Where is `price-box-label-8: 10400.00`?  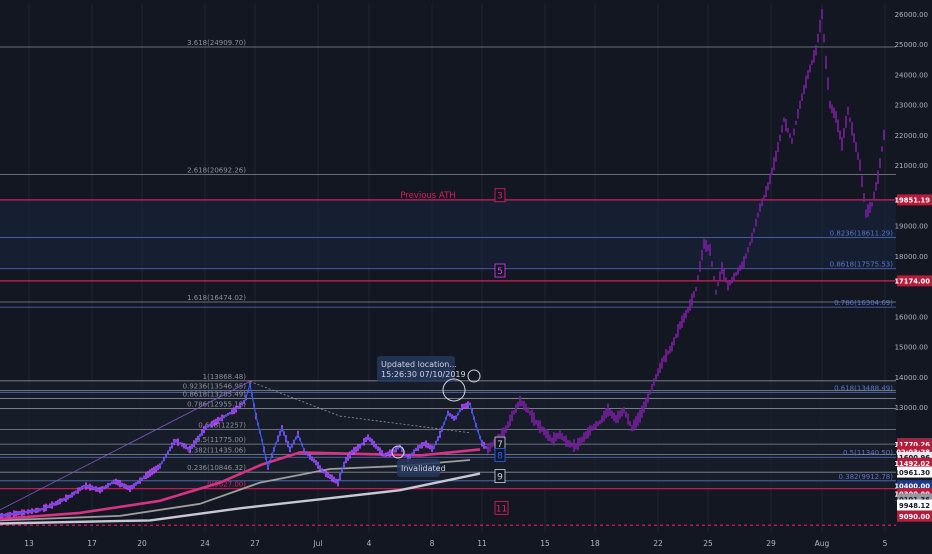
price-box-label-8: 10400.00 is located at coordinates (912, 486).